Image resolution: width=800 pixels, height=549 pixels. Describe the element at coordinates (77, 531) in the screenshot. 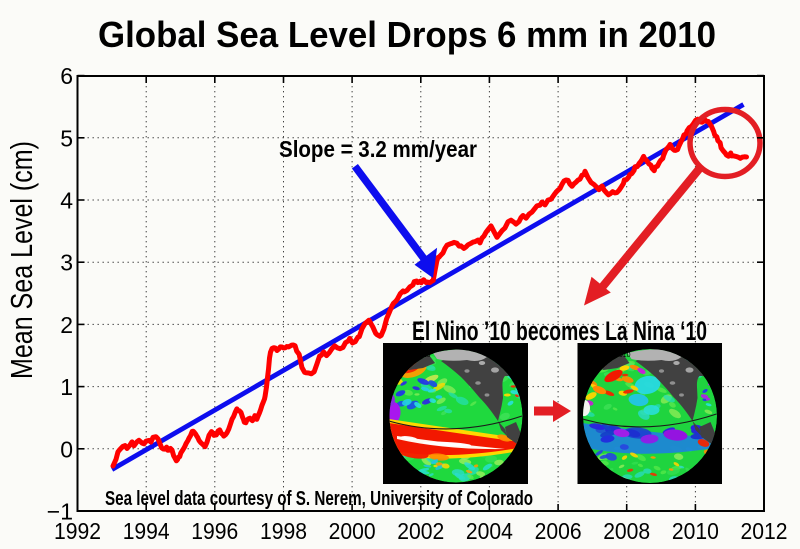

I see `svg-text: 1992` at that location.